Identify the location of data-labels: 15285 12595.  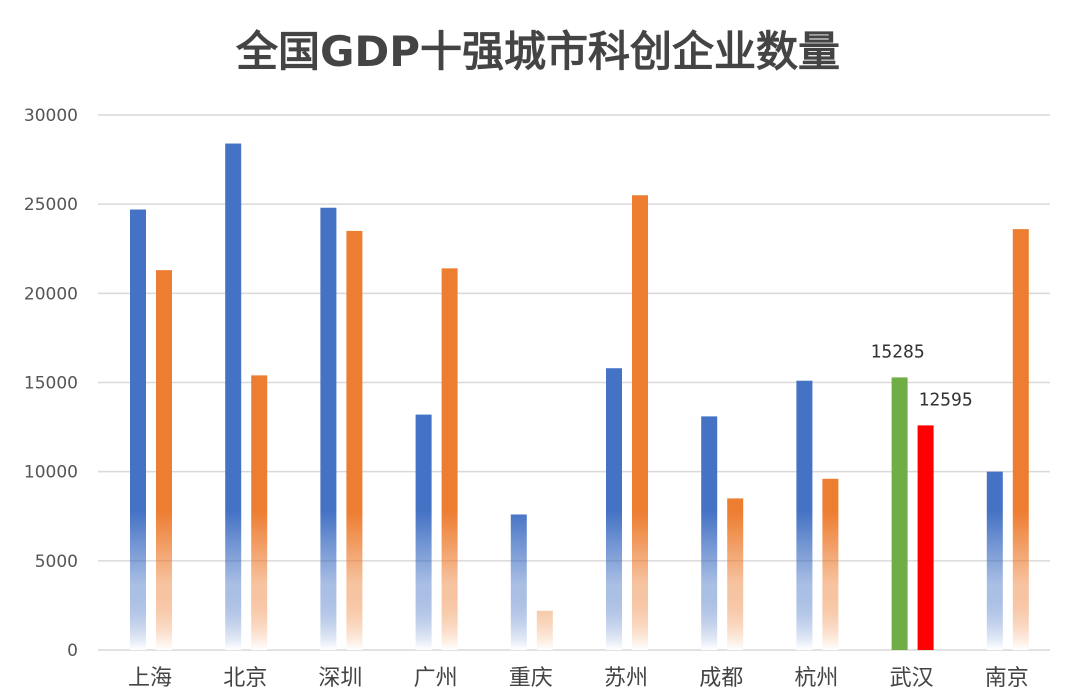
(922, 375).